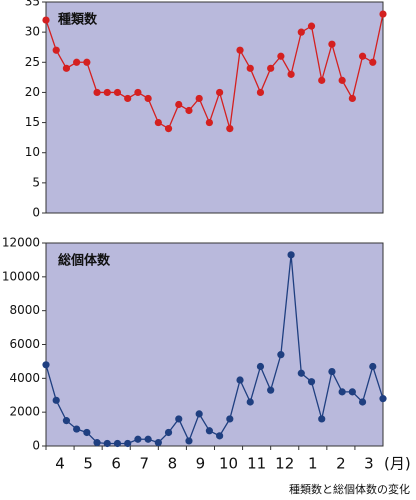  Describe the element at coordinates (313, 464) in the screenshot. I see `x-tick-label: 1` at that location.